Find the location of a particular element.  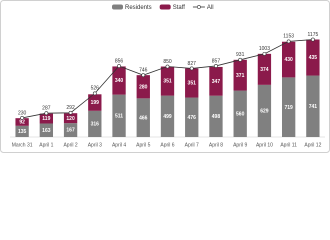

value-label: 199 is located at coordinates (95, 103).